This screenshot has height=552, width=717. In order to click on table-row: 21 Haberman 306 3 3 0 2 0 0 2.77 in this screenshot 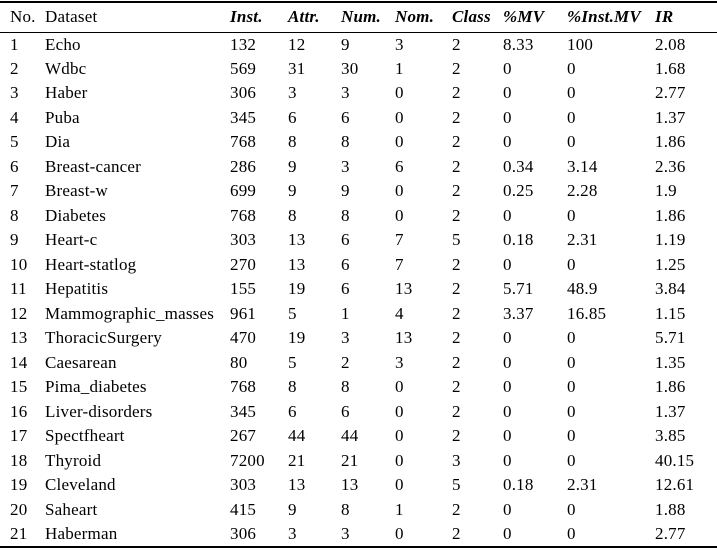, I will do `click(358, 534)`.